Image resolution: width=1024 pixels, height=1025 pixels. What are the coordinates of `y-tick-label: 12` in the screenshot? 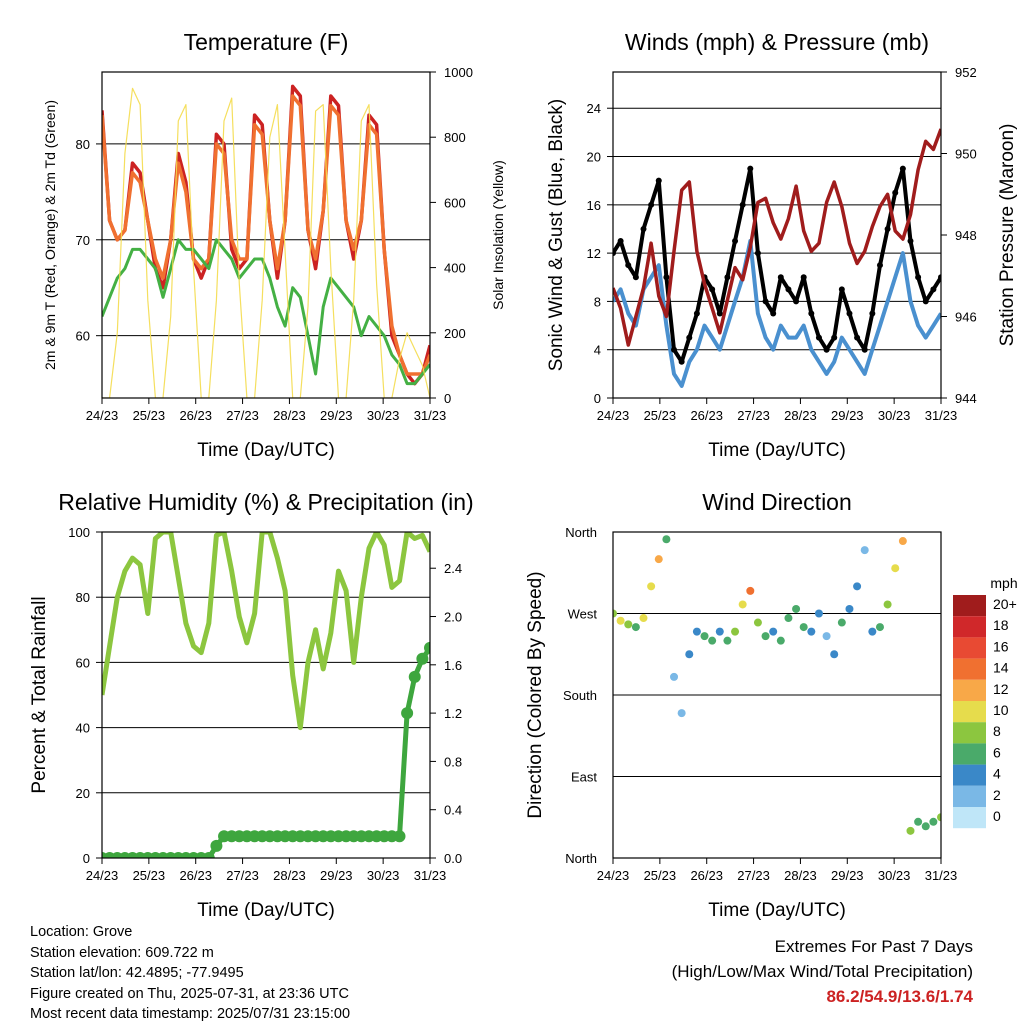 It's located at (594, 253).